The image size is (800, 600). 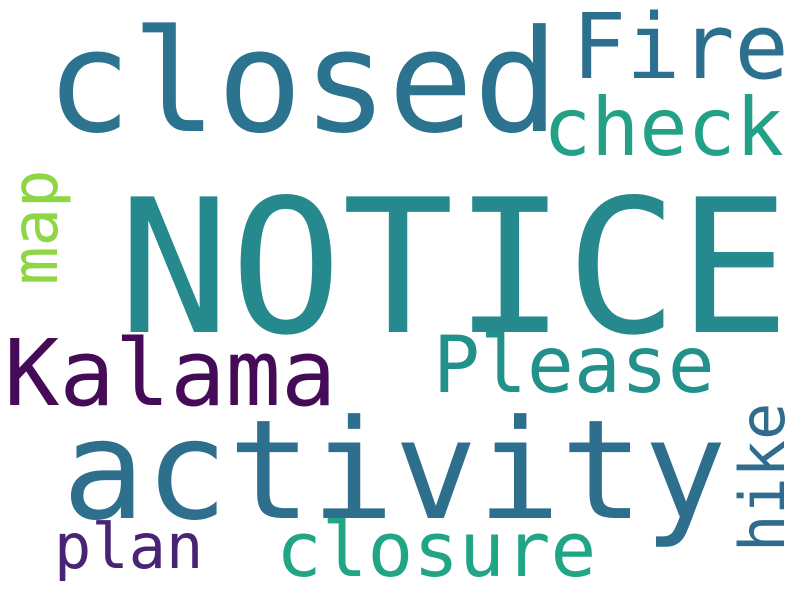 I want to click on word-check: check, so click(x=663, y=127).